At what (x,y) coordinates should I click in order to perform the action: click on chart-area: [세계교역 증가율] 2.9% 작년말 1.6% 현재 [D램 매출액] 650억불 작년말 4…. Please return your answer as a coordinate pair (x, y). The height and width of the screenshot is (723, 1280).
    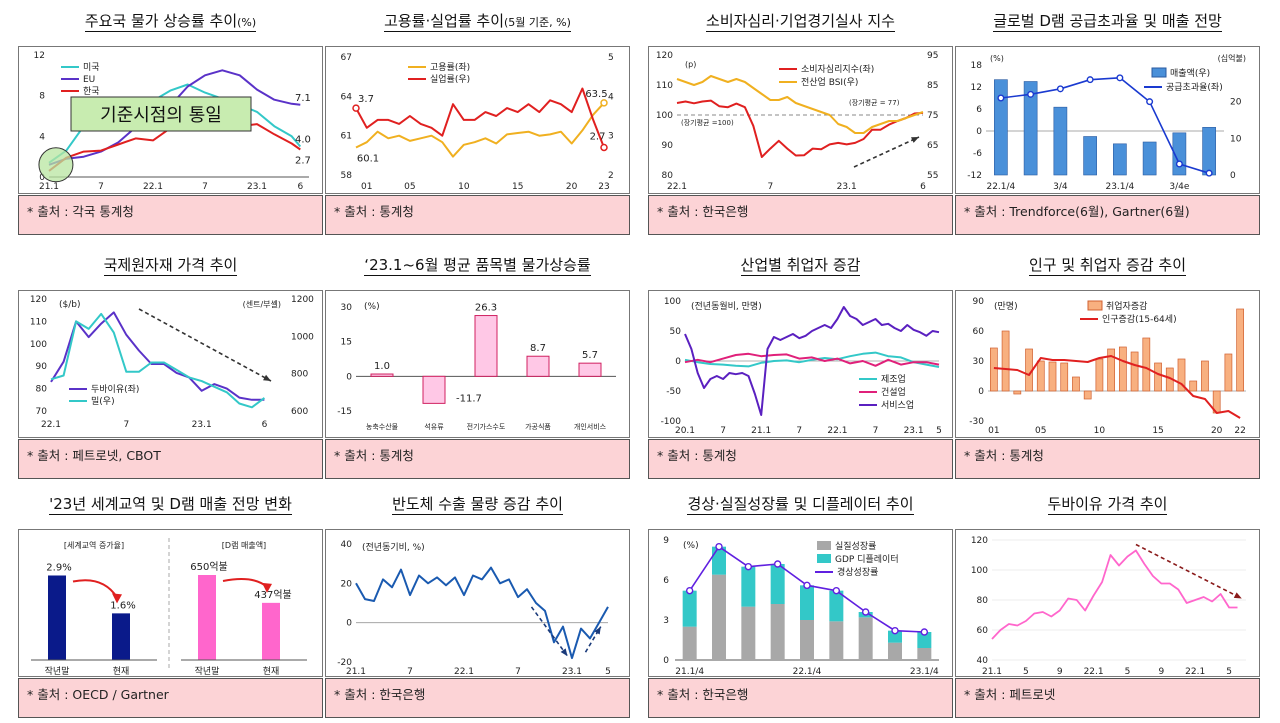
    Looking at the image, I should click on (170, 603).